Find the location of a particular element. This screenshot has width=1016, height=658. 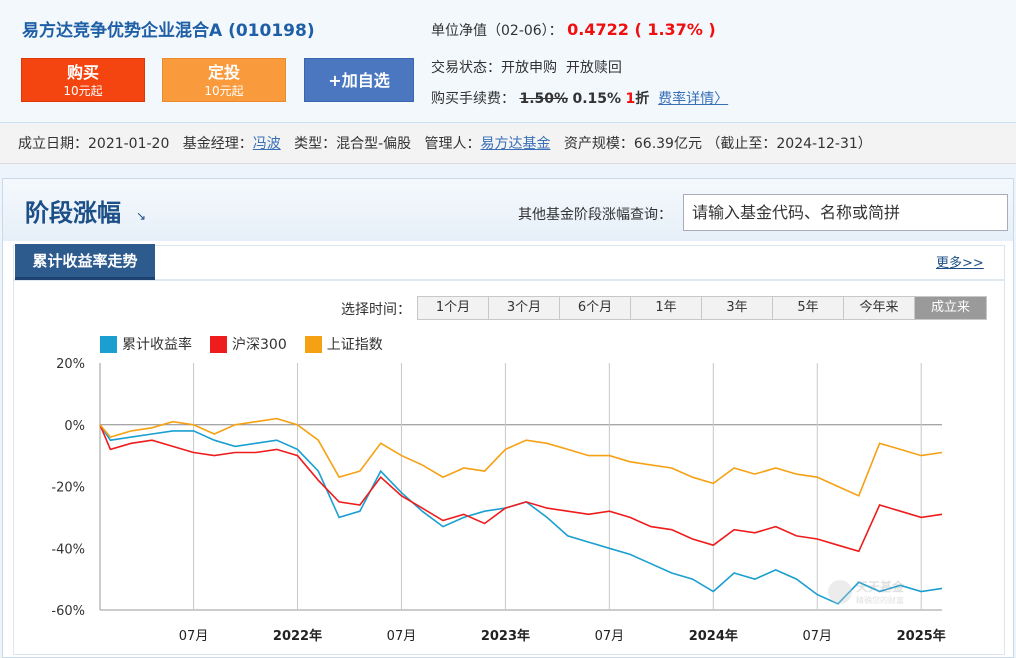

legend-item: 上证指数 is located at coordinates (343, 344).